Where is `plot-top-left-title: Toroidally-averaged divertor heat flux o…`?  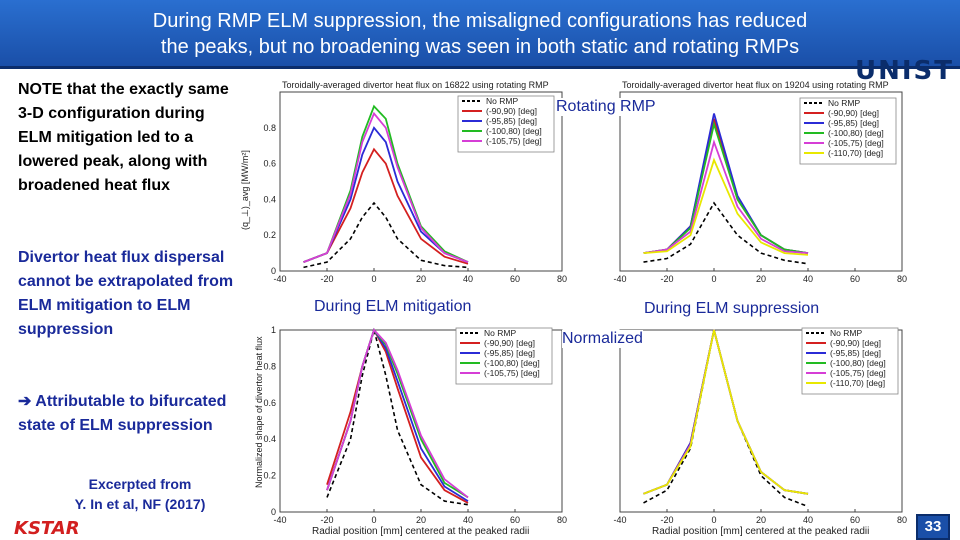
plot-top-left-title: Toroidally-averaged divertor heat flux o… is located at coordinates (415, 85).